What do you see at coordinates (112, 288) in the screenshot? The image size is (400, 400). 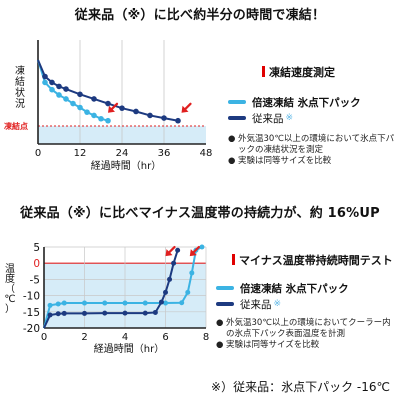 I see `series-conventional` at bounding box center [112, 288].